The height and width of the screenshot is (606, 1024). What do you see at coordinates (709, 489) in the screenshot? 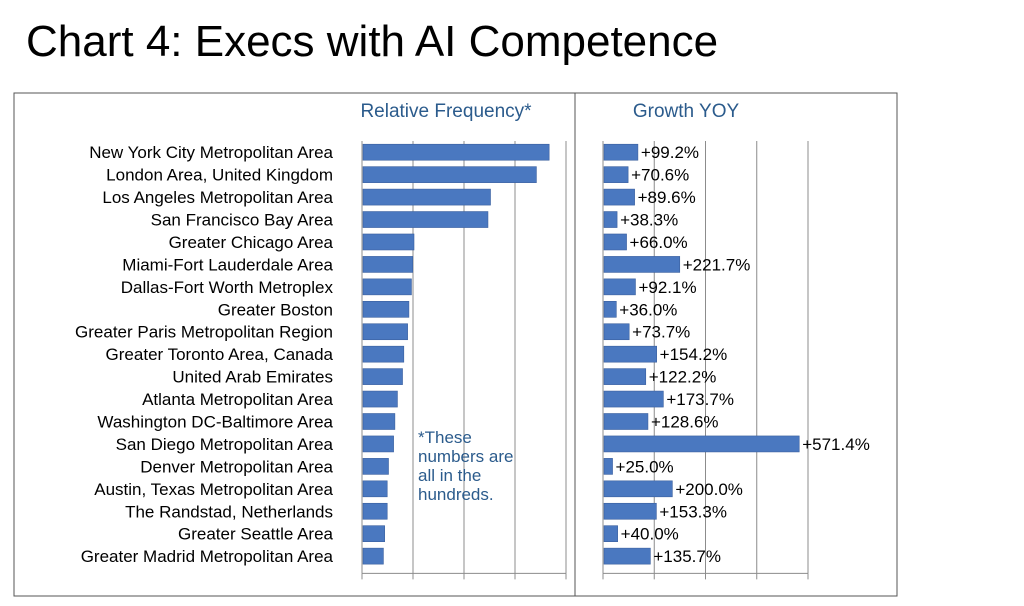
I see `growth-data-label: +200.0%` at bounding box center [709, 489].